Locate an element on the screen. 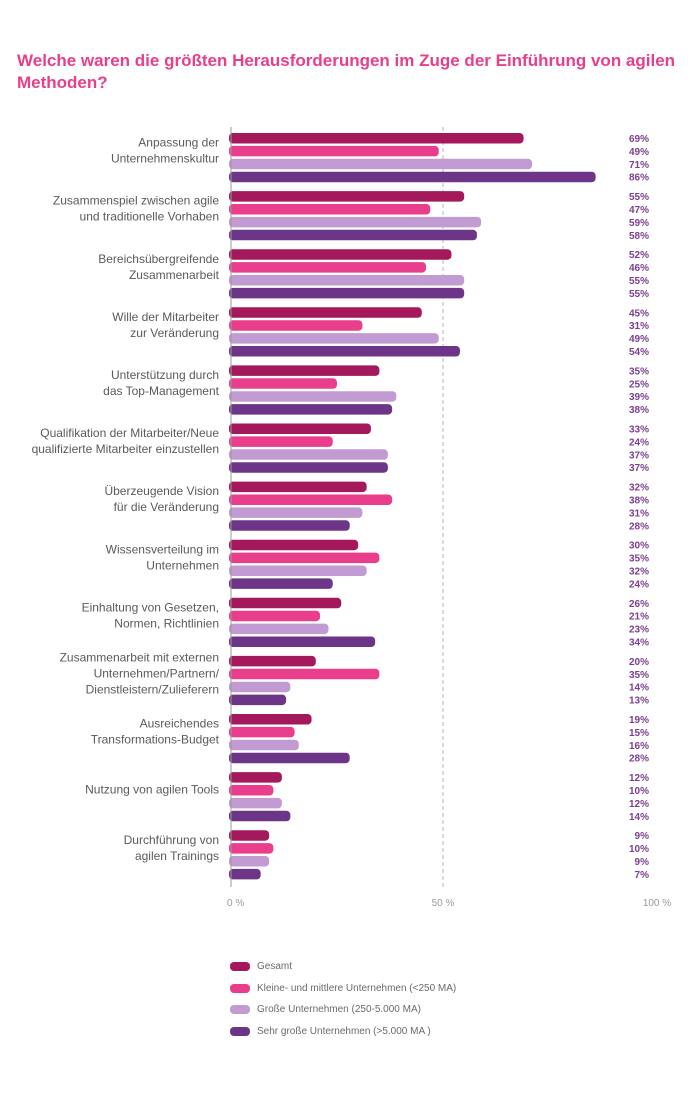 The image size is (699, 1094). value-label: 46% is located at coordinates (639, 268).